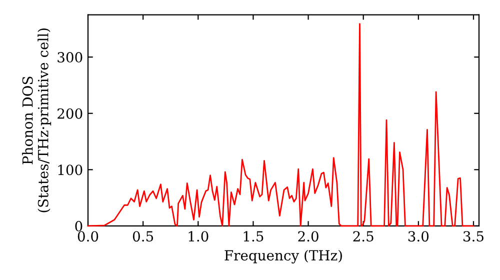 The width and height of the screenshot is (500, 280). I want to click on x-tick-label: 3.5, so click(474, 236).